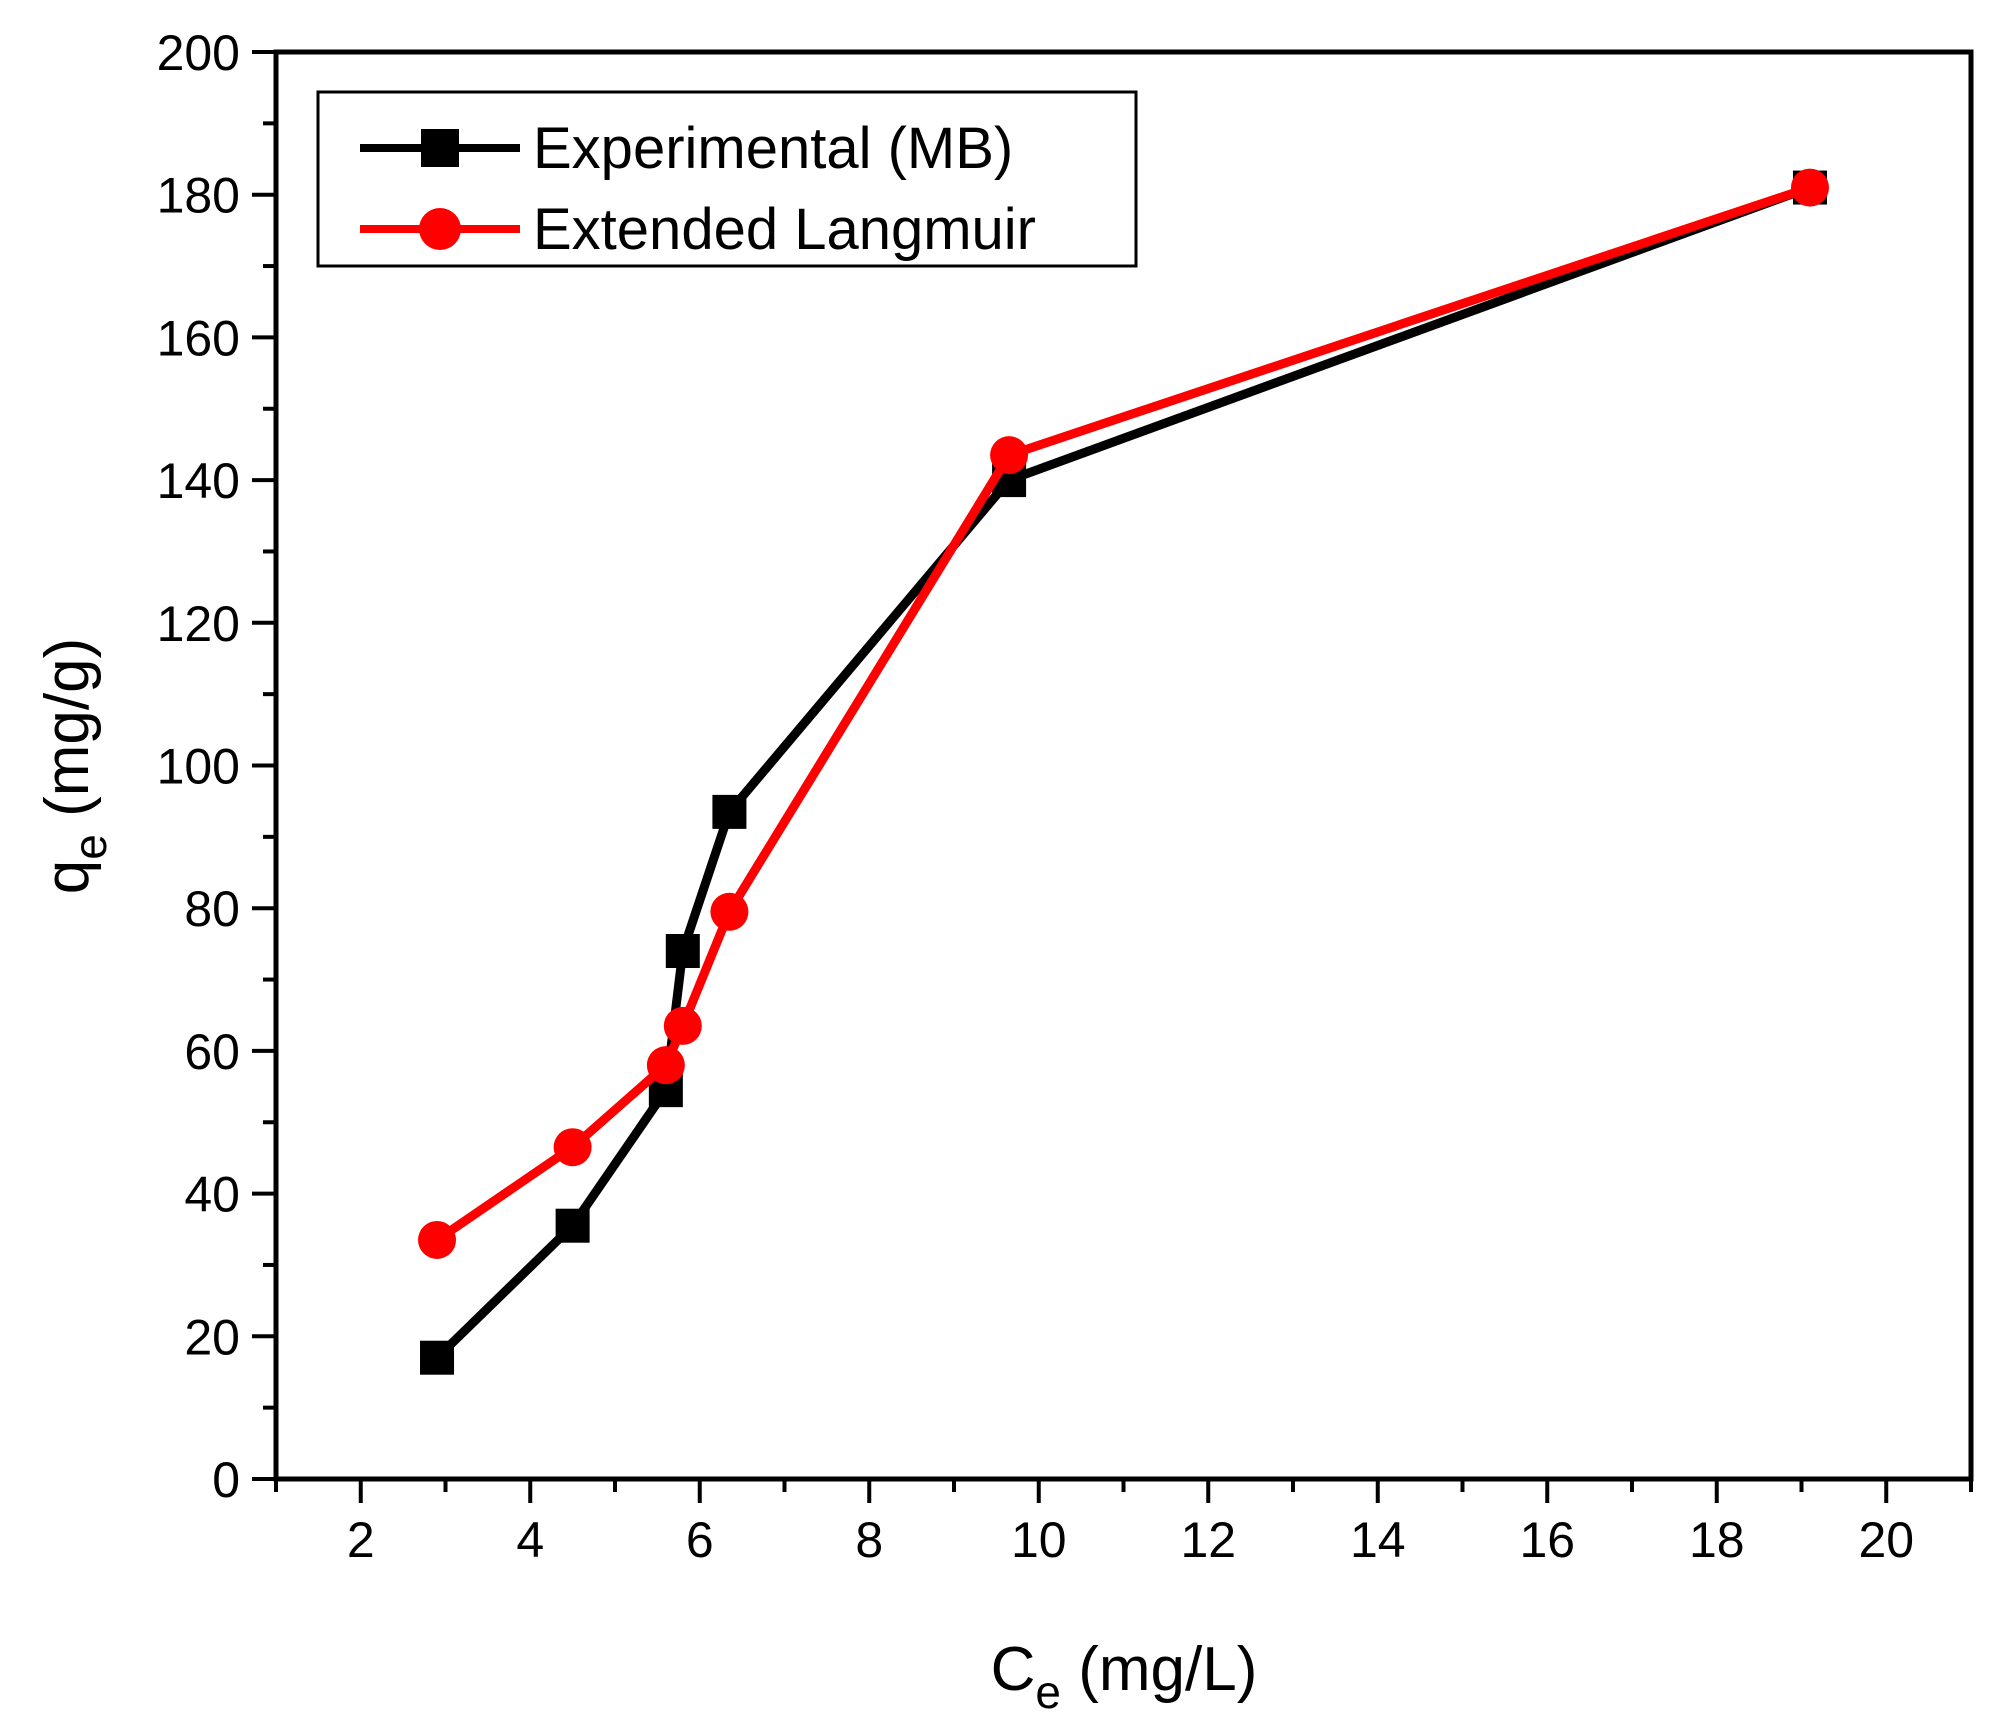 The height and width of the screenshot is (1722, 1991). I want to click on x-tick-label: 12, so click(1208, 1540).